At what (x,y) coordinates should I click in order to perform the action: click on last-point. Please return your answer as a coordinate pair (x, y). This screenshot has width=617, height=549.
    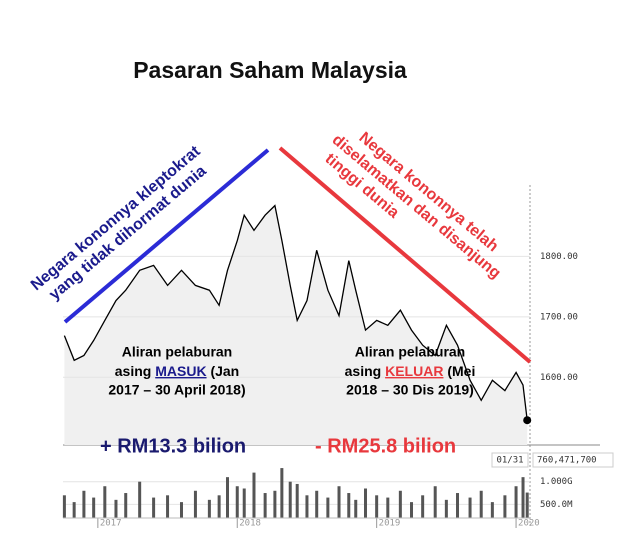
    Looking at the image, I should click on (527, 420).